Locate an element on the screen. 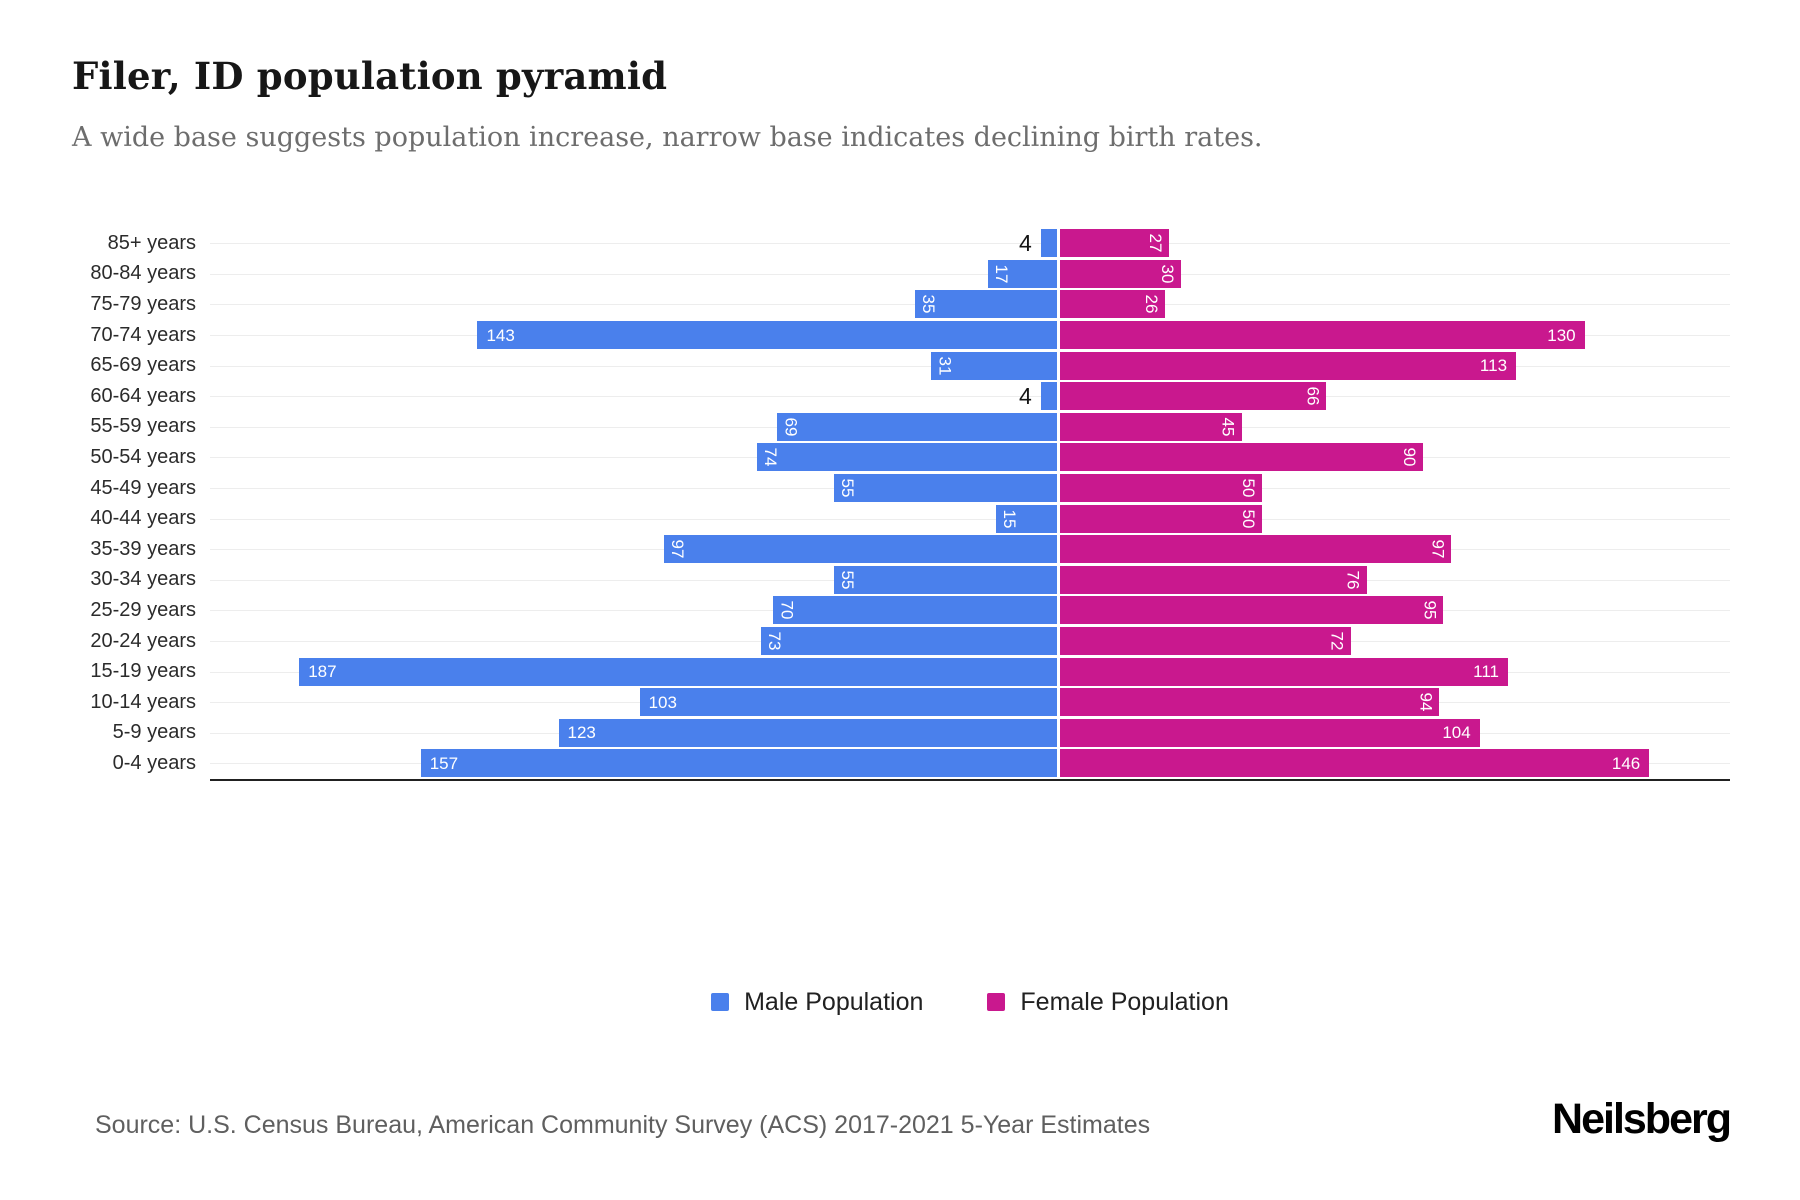 This screenshot has height=1200, width=1800. male-value-label: 74 is located at coordinates (771, 457).